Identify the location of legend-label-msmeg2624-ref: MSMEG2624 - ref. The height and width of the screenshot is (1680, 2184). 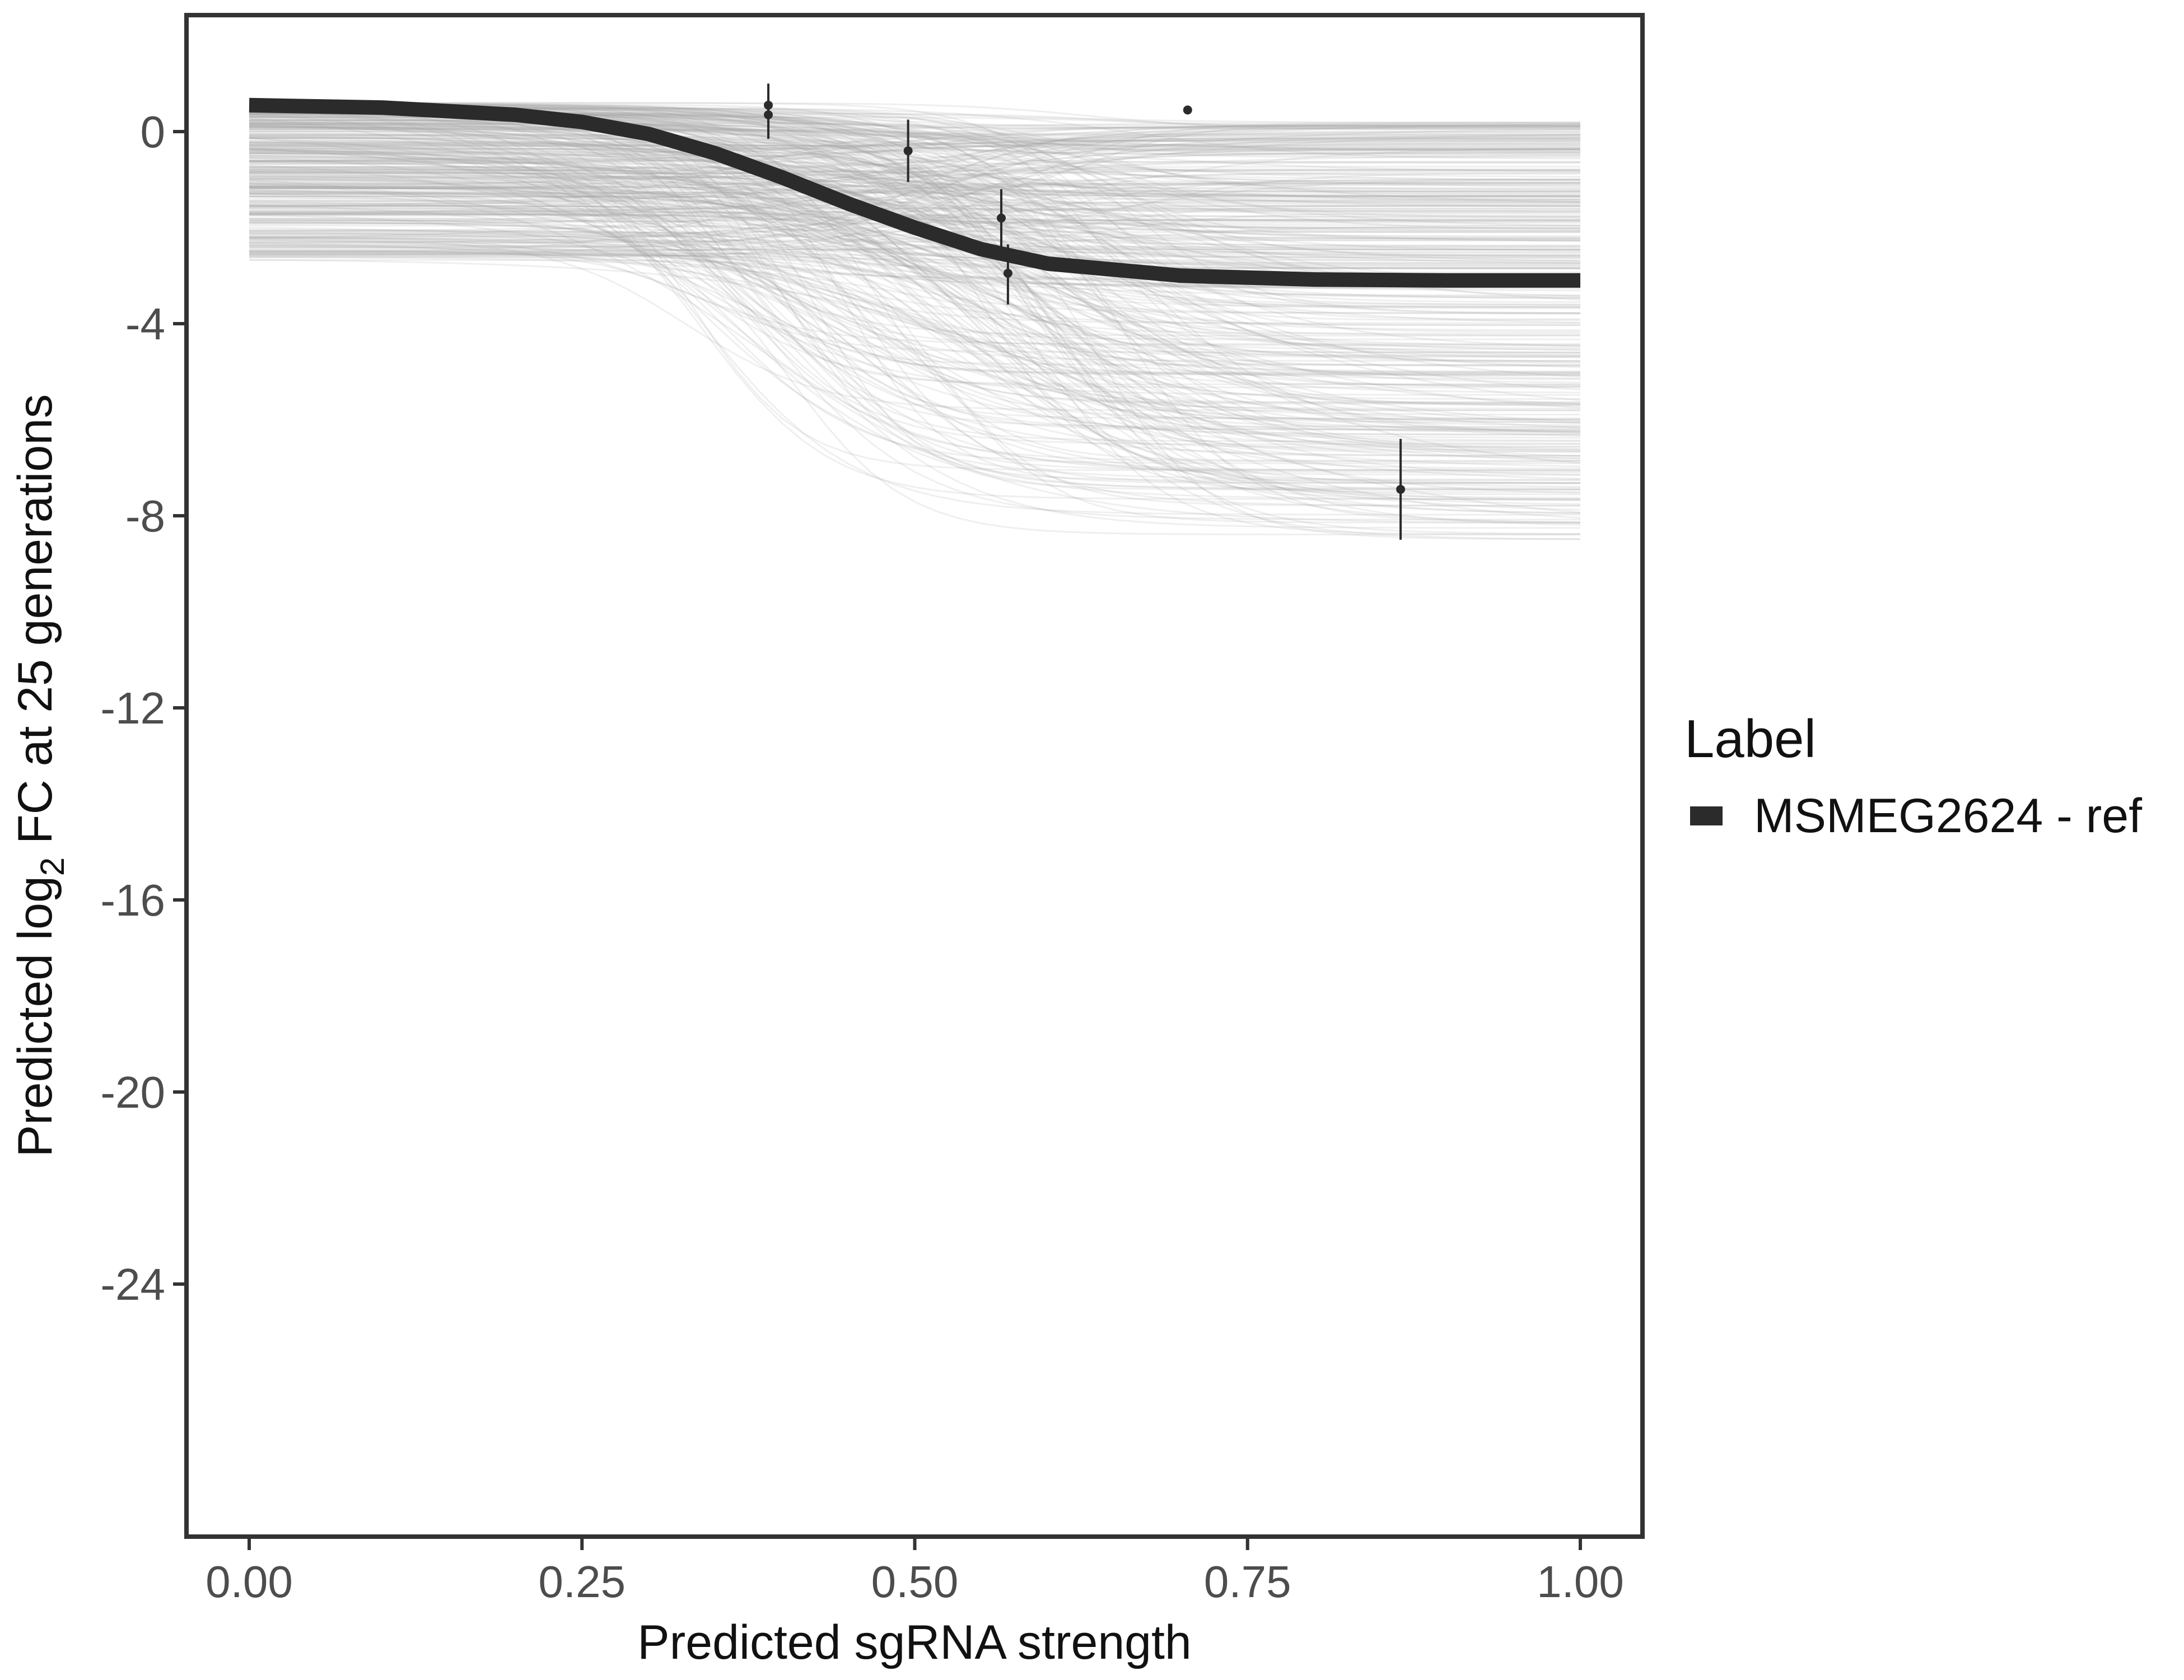
(1949, 816).